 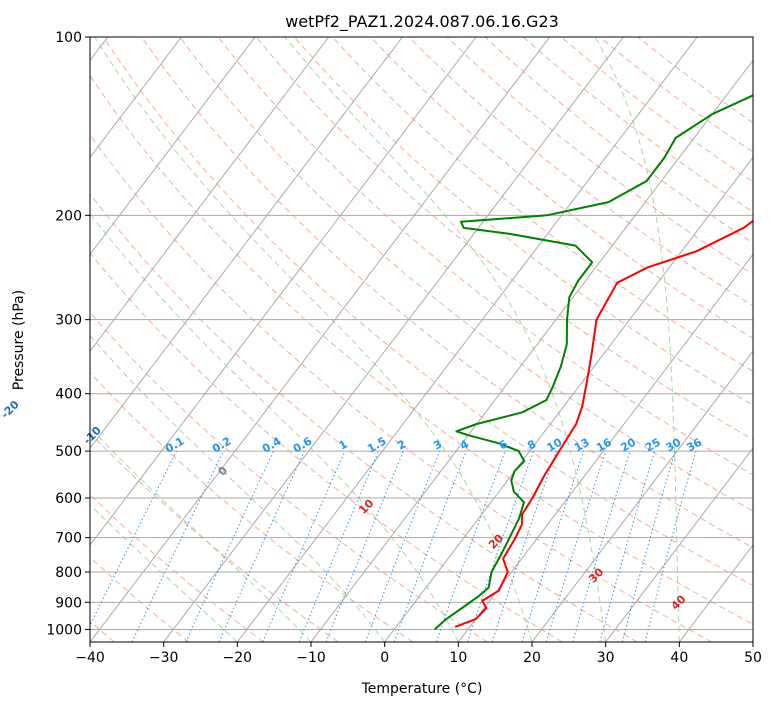 What do you see at coordinates (68, 452) in the screenshot?
I see `y-tick-label: 500` at bounding box center [68, 452].